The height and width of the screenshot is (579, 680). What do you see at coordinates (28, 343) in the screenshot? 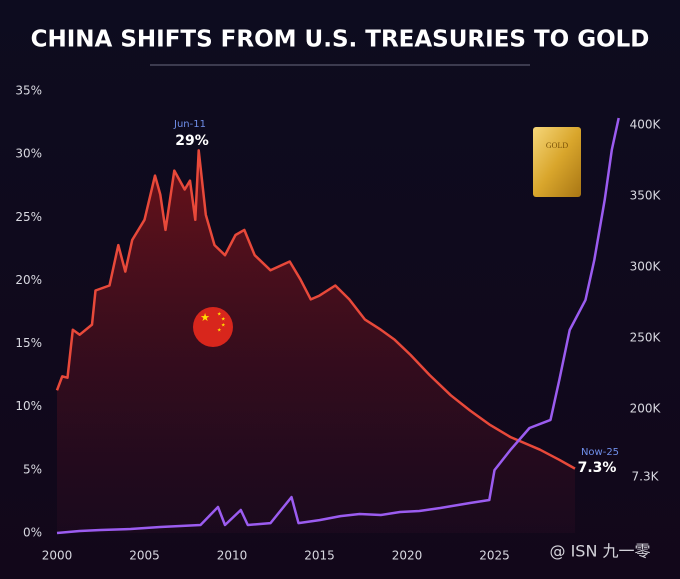
I see `y-tick-label: 15%` at bounding box center [28, 343].